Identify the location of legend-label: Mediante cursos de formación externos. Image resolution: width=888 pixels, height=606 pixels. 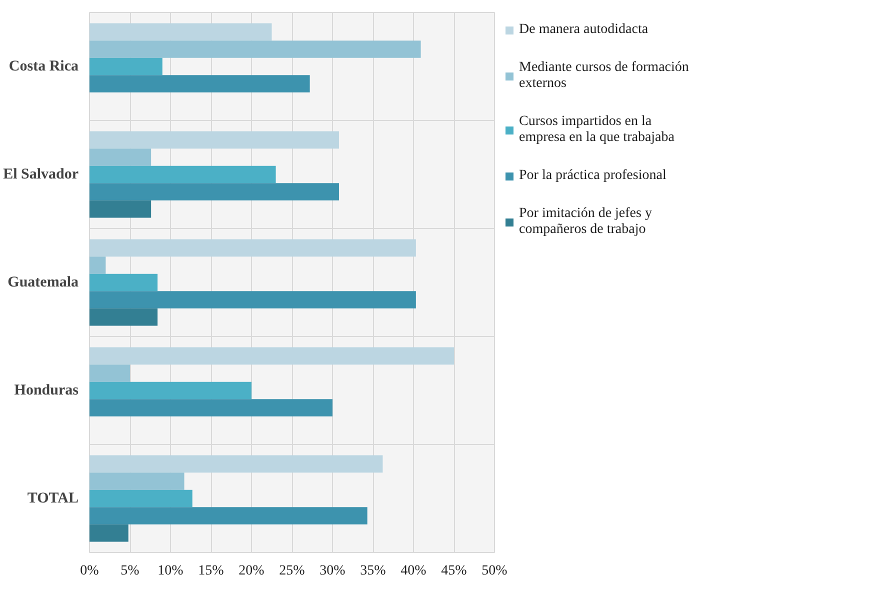
(604, 76).